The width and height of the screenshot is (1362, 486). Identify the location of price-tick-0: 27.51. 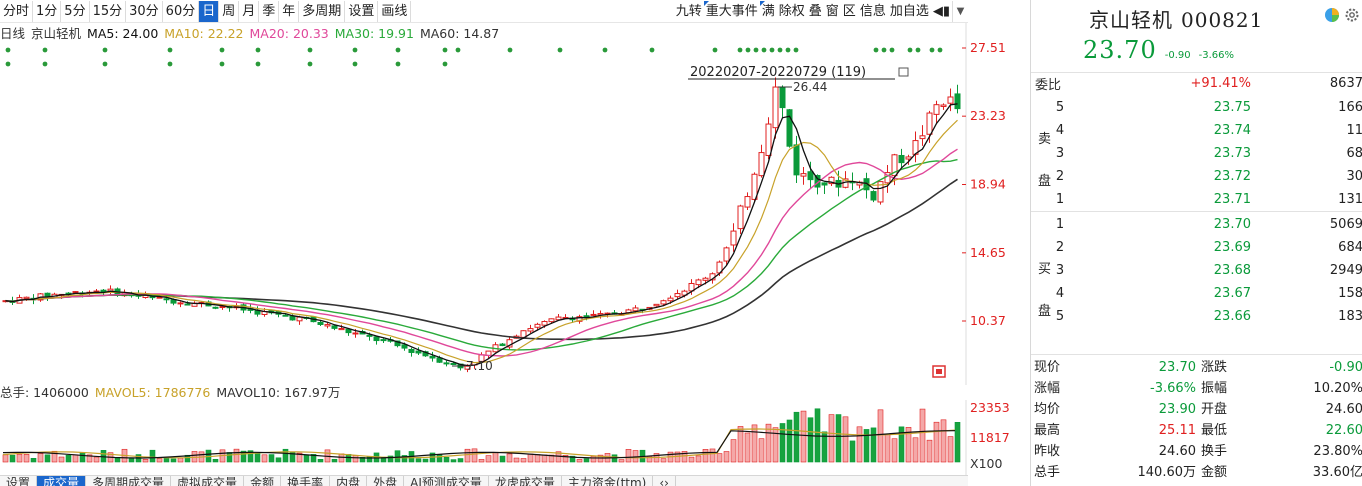
(988, 47).